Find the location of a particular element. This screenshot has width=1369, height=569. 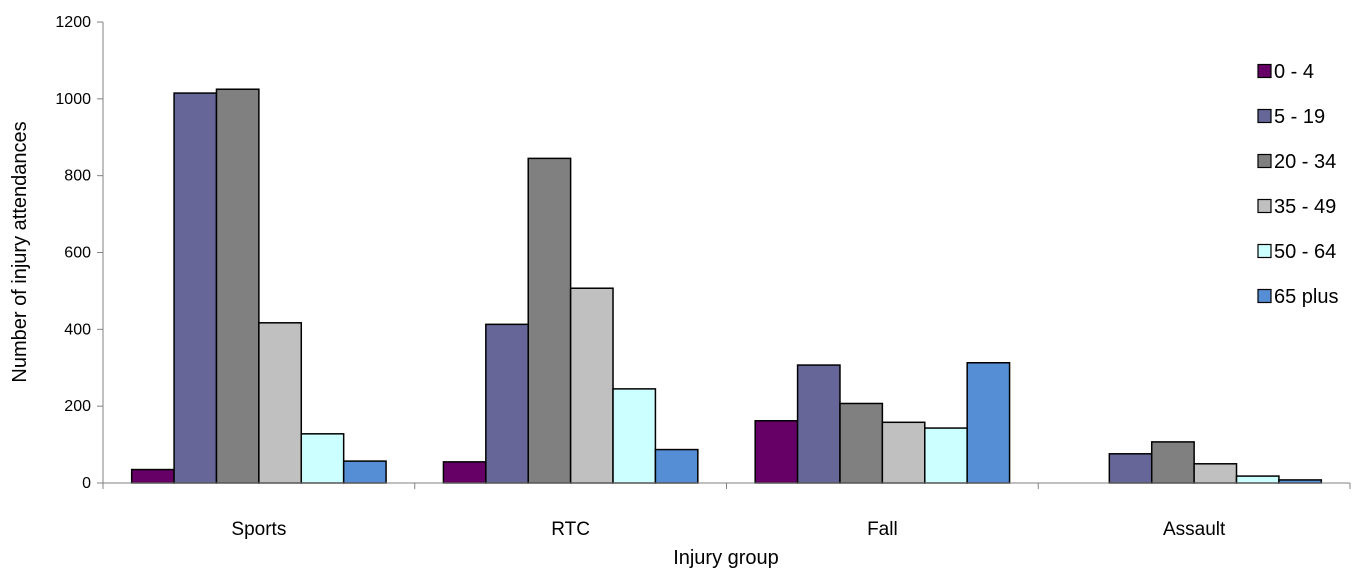

legend-label: 65 plus is located at coordinates (1306, 297).